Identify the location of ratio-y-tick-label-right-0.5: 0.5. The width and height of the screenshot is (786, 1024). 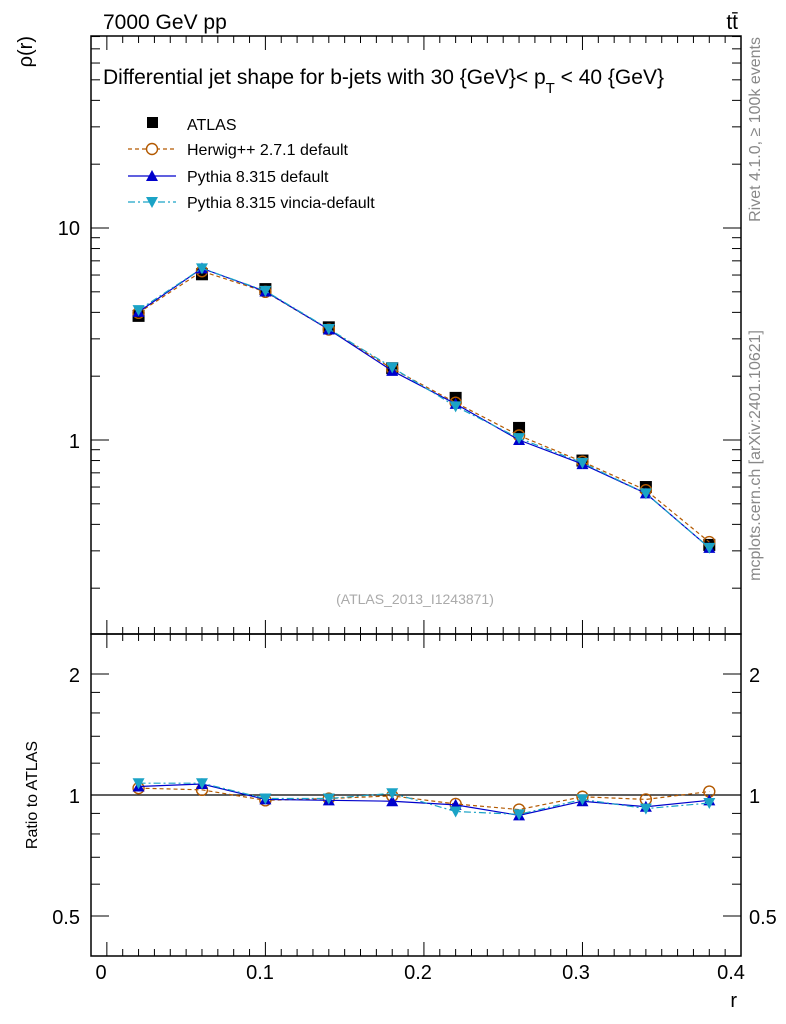
(763, 918).